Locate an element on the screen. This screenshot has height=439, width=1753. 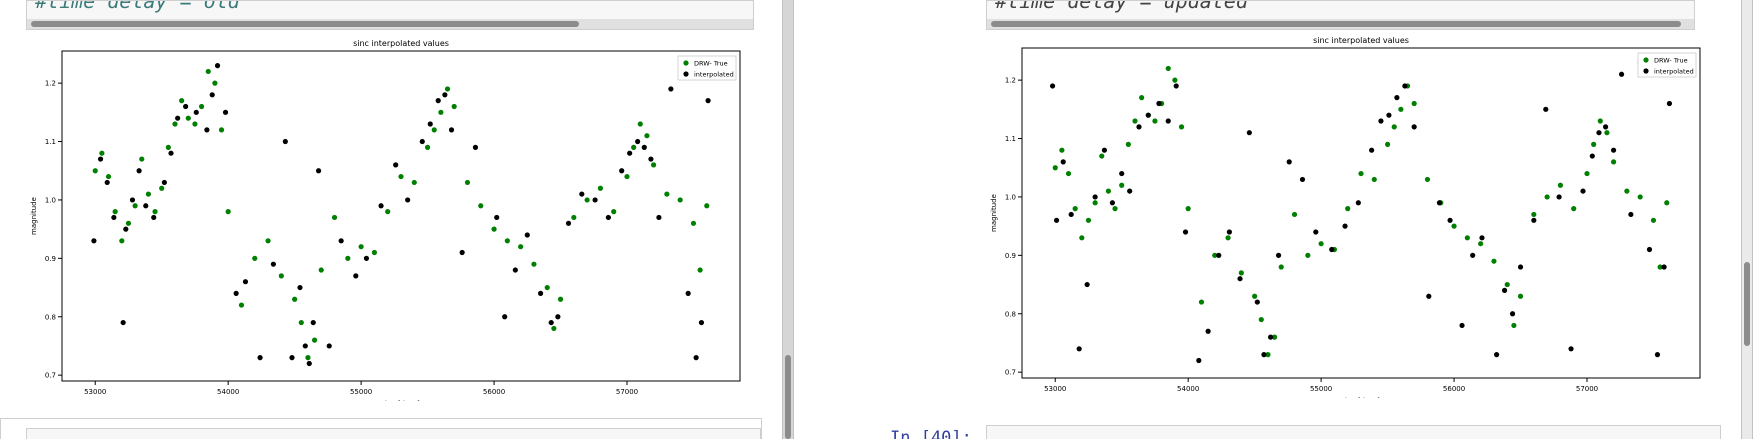
code-cell: #time delay = old is located at coordinates (390, 15).